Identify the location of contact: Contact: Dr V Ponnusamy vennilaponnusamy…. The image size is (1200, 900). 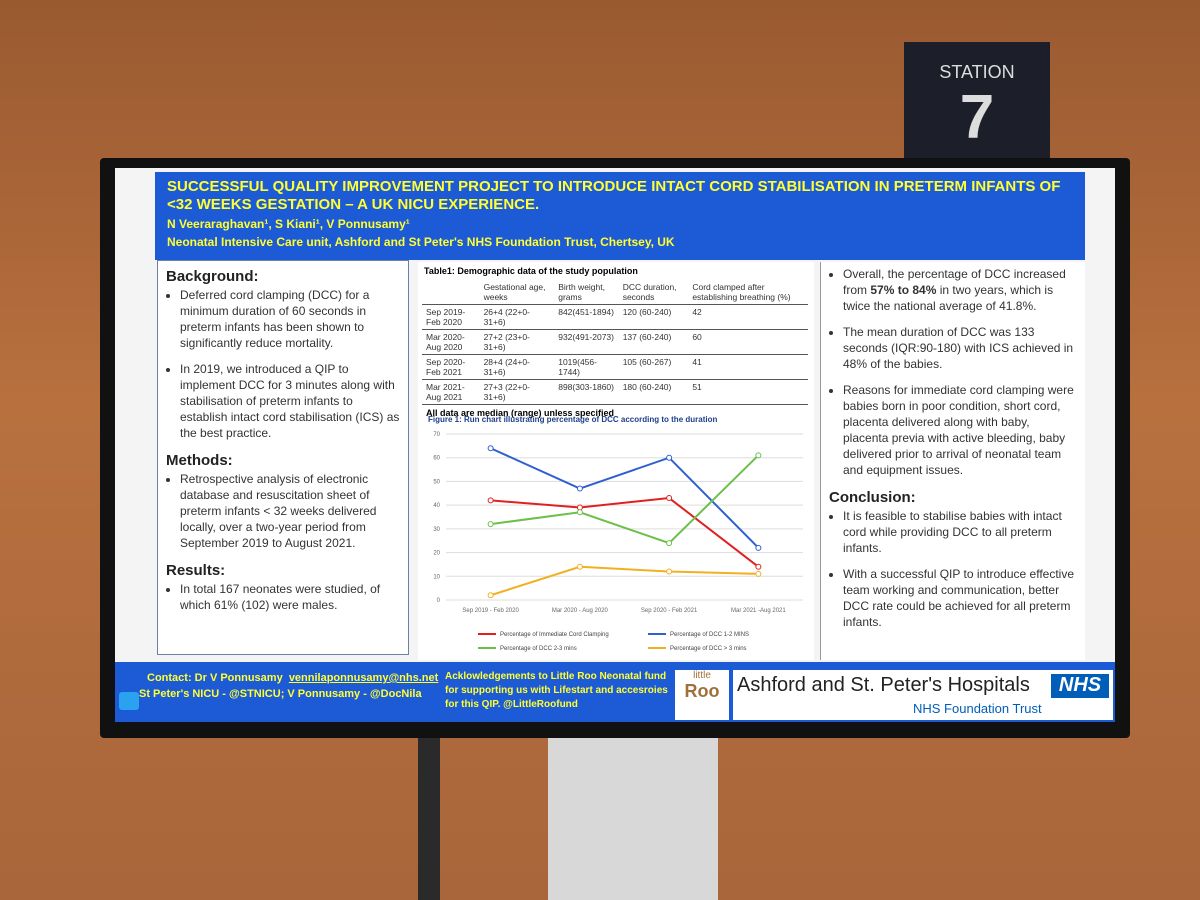
(292, 678).